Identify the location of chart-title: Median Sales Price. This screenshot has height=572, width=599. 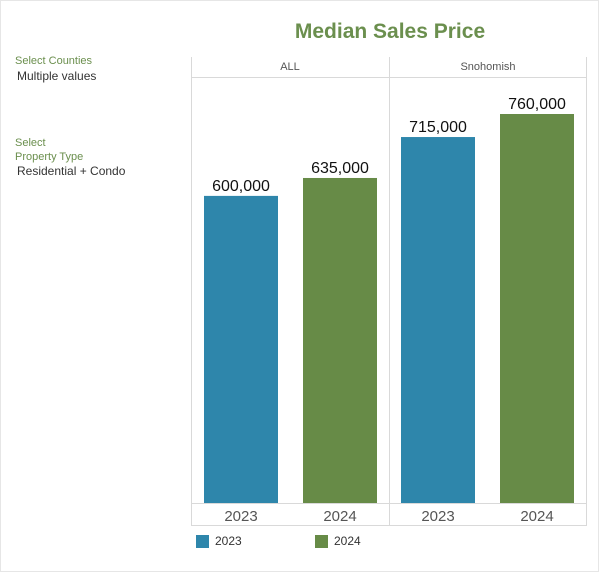
(390, 31).